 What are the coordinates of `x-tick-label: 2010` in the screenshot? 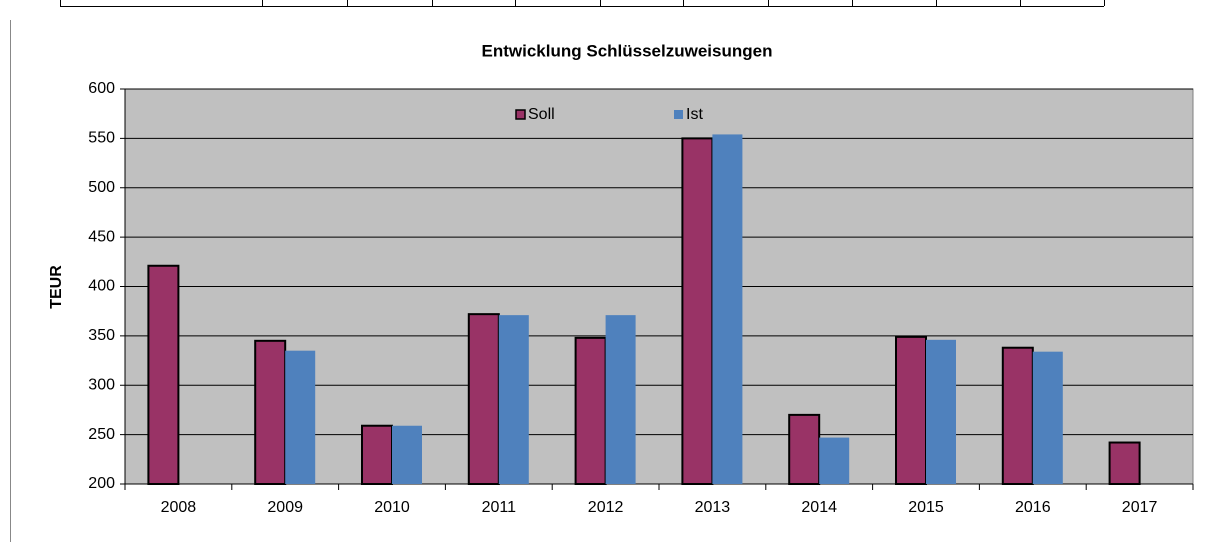 It's located at (392, 507).